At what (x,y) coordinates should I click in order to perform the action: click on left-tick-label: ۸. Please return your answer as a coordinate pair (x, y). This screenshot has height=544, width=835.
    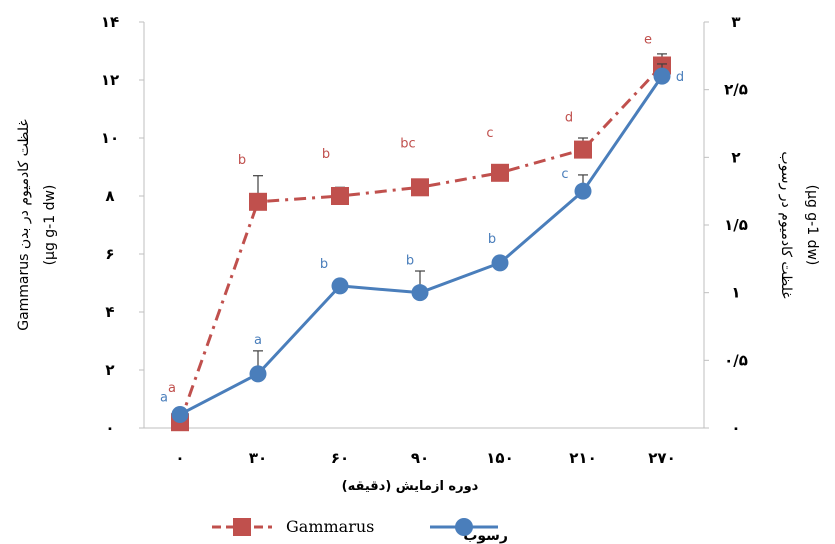
    Looking at the image, I should click on (109, 196).